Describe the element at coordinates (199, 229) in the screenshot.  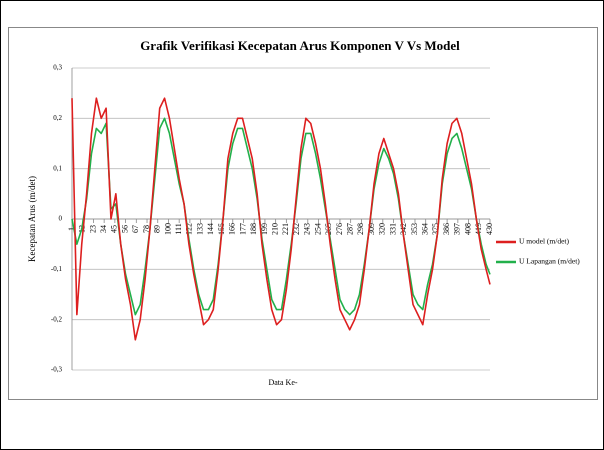
I see `x-tick-label: 133` at that location.